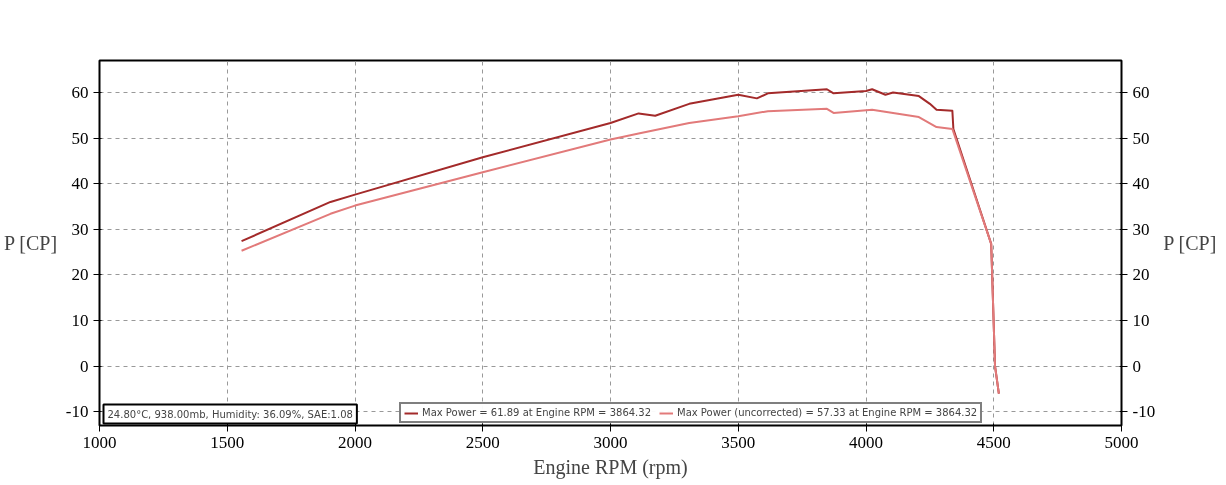 The image size is (1226, 485). Describe the element at coordinates (1121, 442) in the screenshot. I see `x-tick-label: 5000` at that location.